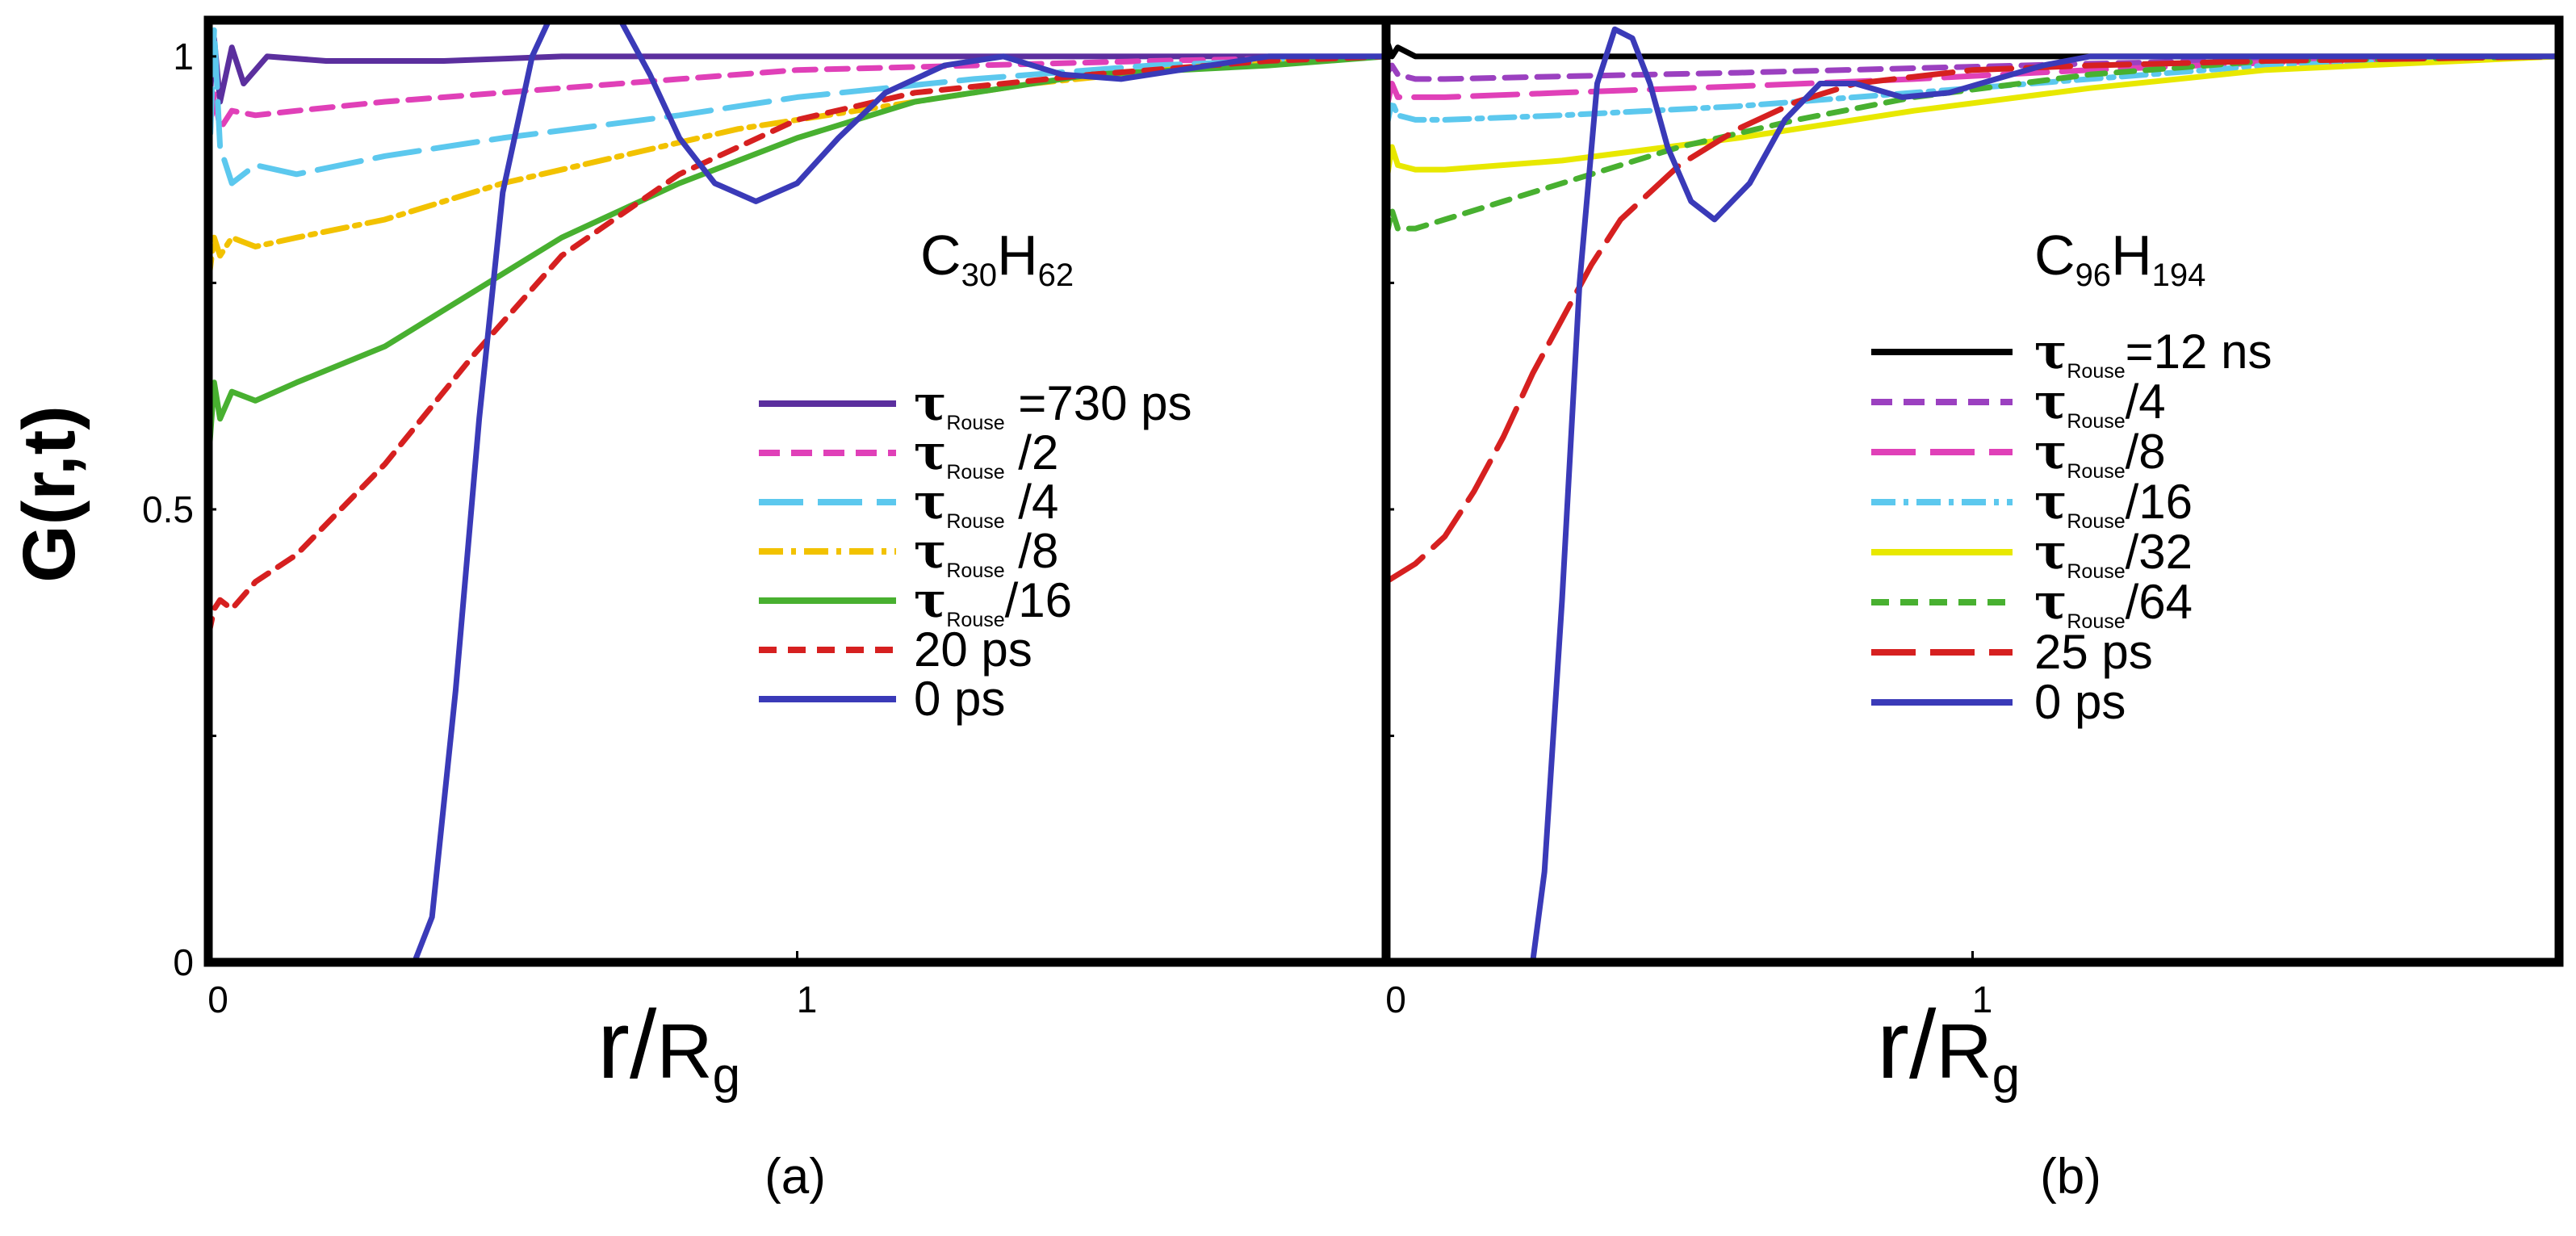  I want to click on legend-entry: 25 ps, so click(2093, 652).